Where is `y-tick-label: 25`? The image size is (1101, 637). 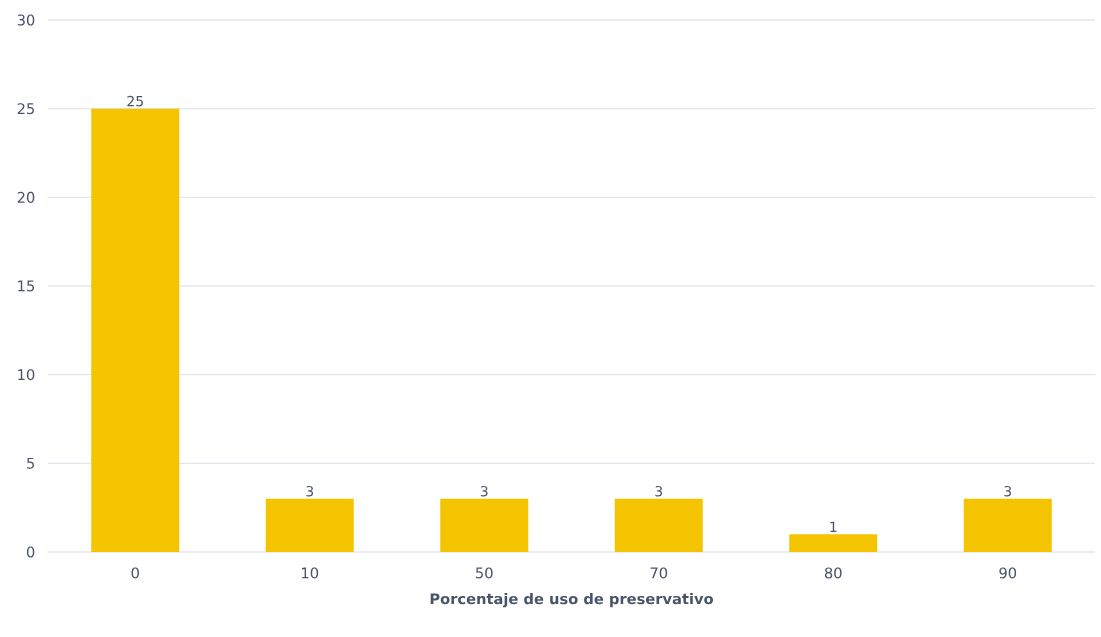
y-tick-label: 25 is located at coordinates (26, 109).